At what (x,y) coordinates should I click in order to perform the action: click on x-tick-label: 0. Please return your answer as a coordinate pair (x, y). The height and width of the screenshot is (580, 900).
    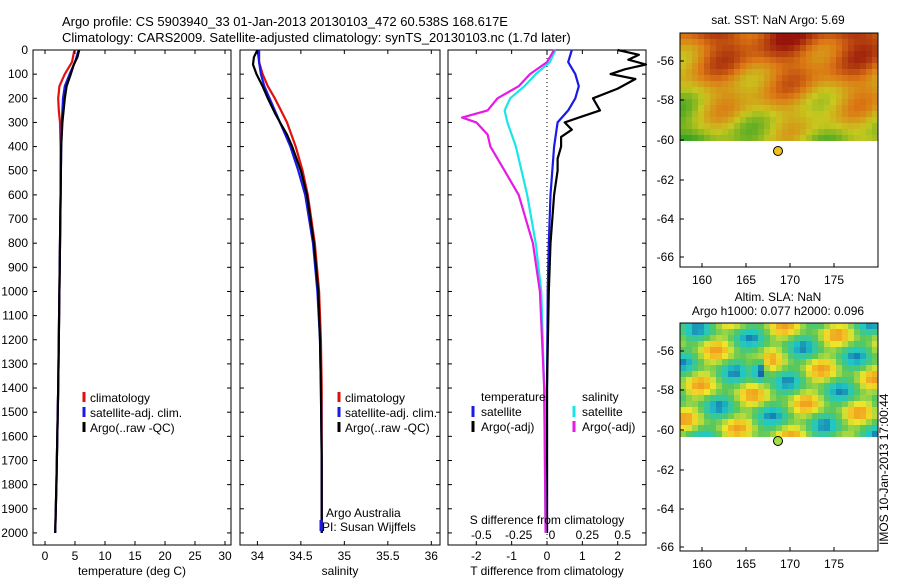
    Looking at the image, I should click on (45, 556).